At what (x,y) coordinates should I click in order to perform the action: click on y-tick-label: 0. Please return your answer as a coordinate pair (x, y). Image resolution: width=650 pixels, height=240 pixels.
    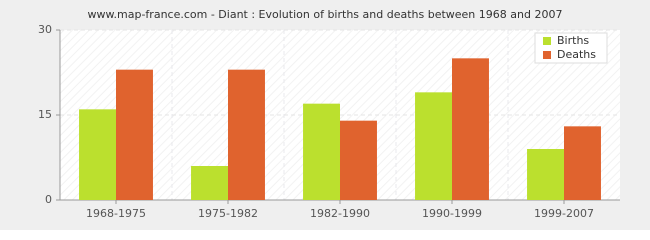
    Looking at the image, I should click on (48, 199).